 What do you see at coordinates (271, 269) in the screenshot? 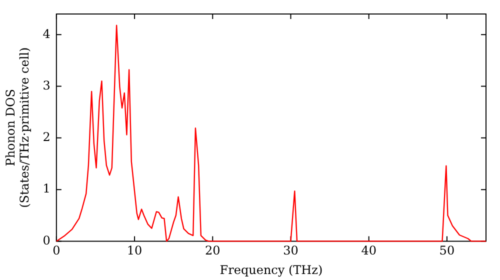
I see `x-axis-title: Frequency (THz)` at bounding box center [271, 269].